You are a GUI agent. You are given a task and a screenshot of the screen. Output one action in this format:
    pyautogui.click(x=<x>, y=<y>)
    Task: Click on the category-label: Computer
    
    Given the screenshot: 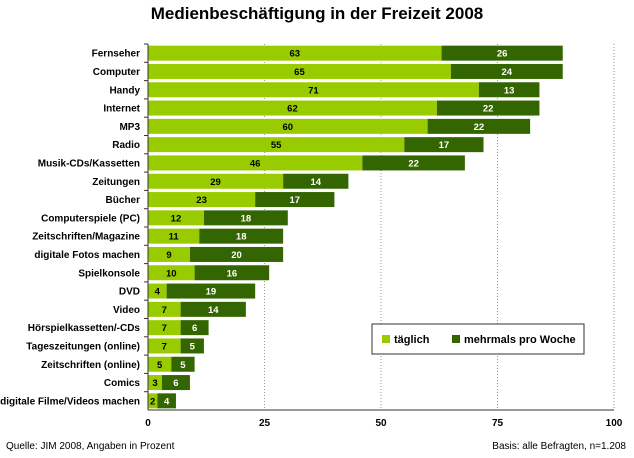 What is the action you would take?
    pyautogui.click(x=116, y=72)
    